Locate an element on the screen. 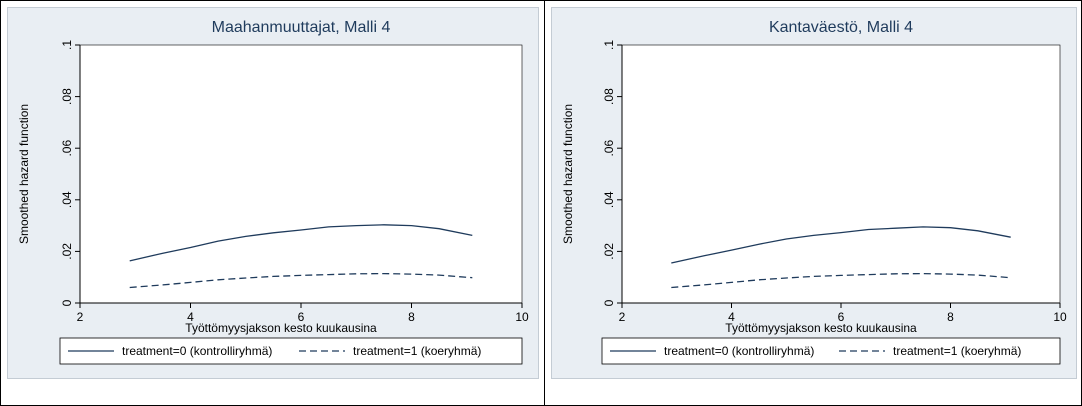 Image resolution: width=1082 pixels, height=406 pixels. chart-title: Kantaväestö, Malli 4 is located at coordinates (841, 27).